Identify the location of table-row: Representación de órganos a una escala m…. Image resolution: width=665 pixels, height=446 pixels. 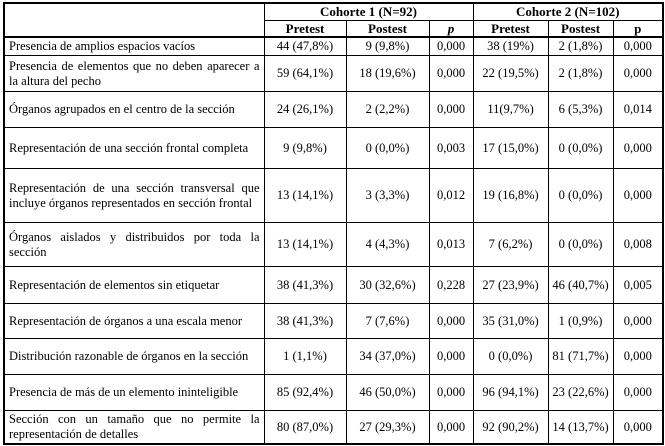
(333, 321).